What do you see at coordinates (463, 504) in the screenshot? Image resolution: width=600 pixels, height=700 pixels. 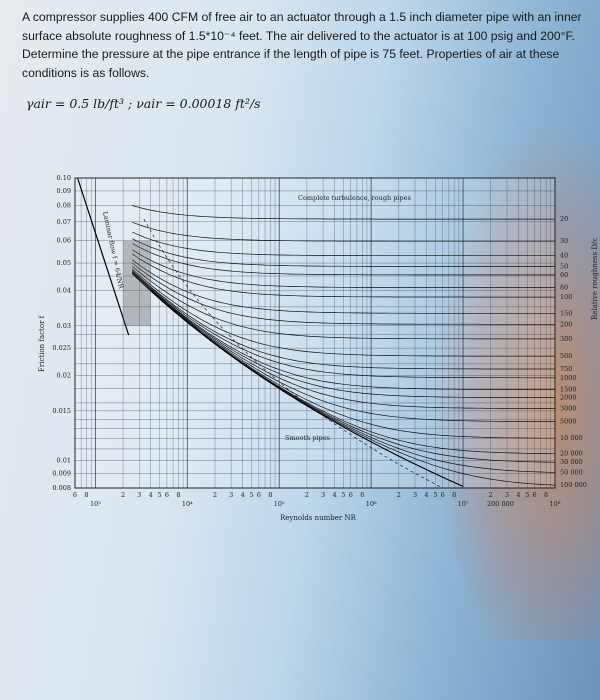 I see `x-decade-label: 10⁷` at bounding box center [463, 504].